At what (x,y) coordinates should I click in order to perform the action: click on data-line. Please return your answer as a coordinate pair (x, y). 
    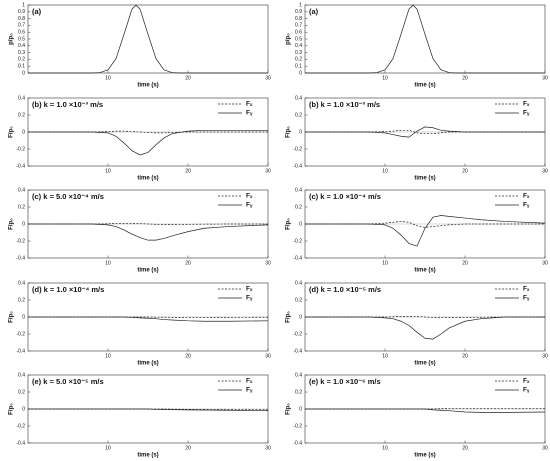
    Looking at the image, I should click on (425, 39).